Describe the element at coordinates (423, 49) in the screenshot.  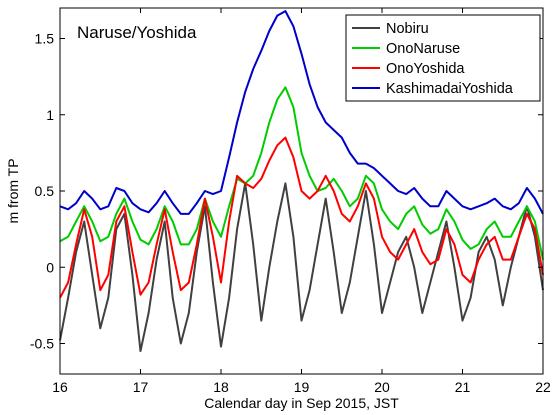
I see `legend-label-OnoNaruse: OnoNaruse` at that location.